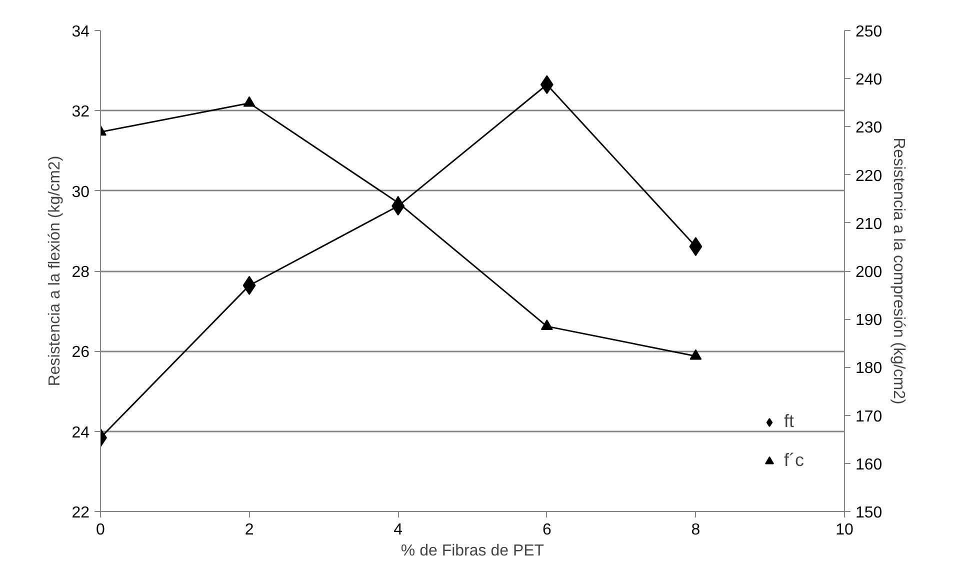 The width and height of the screenshot is (954, 581). I want to click on y2-tick-label: 190, so click(869, 321).